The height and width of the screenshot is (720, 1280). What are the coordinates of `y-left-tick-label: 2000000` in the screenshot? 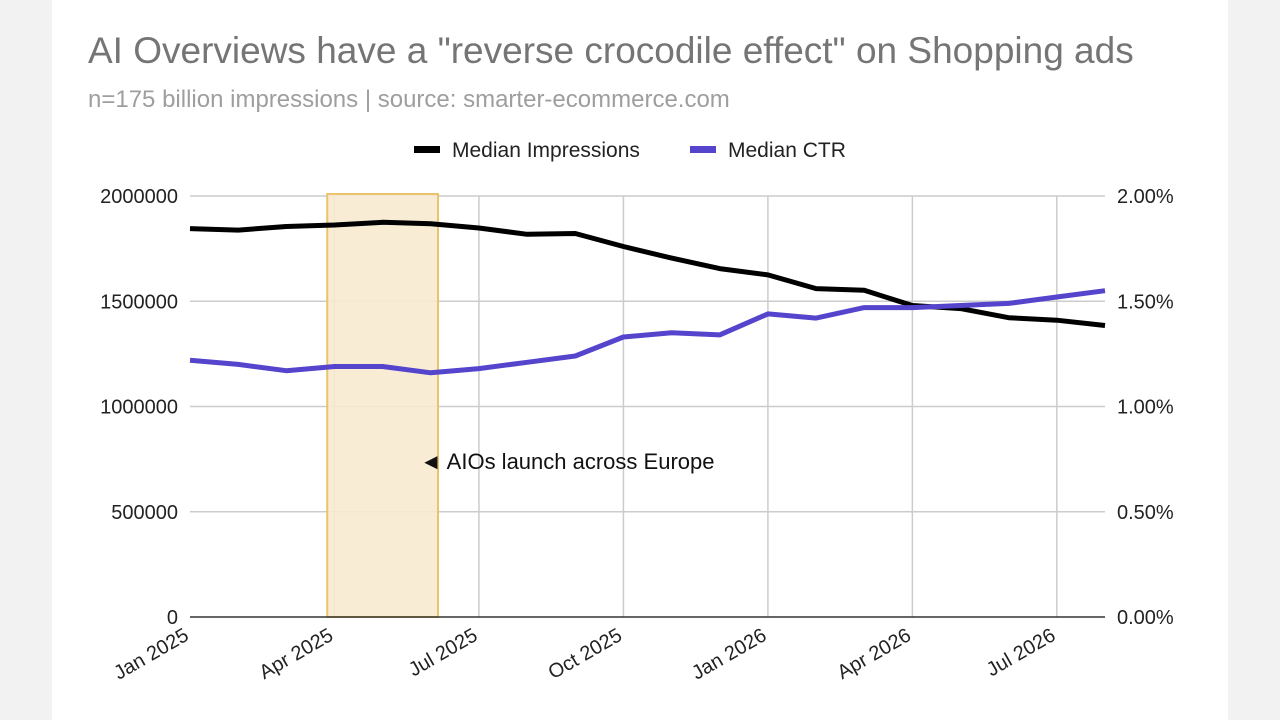 It's located at (139, 197).